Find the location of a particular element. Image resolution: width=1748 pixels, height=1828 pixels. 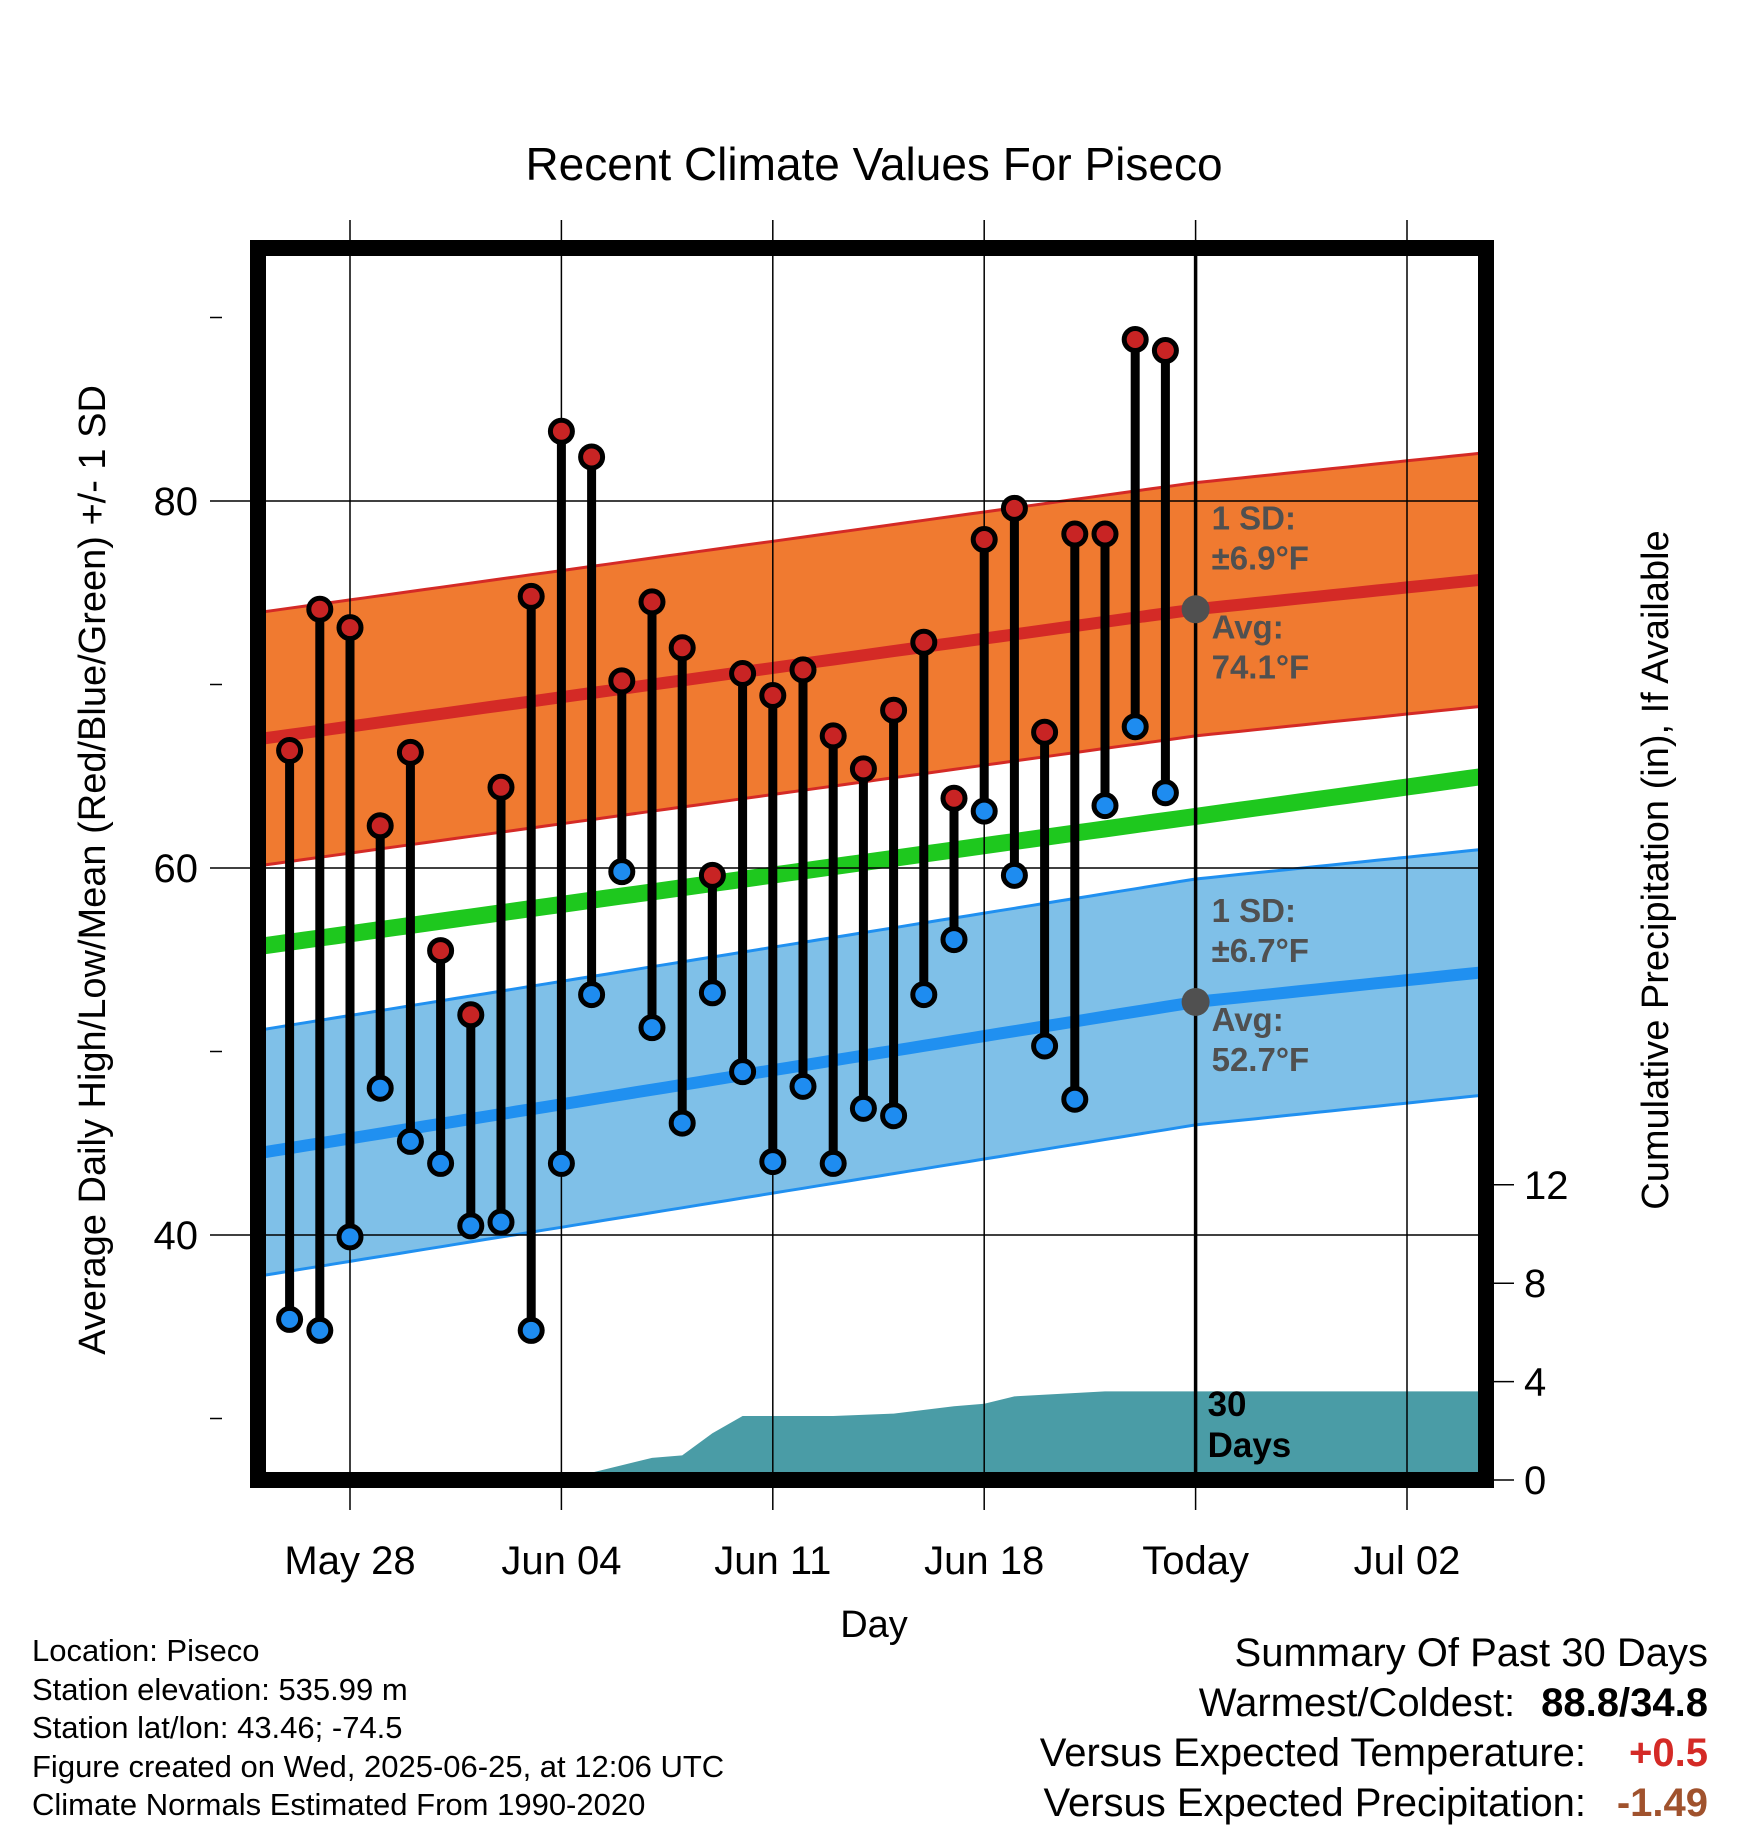

high-avg-value: 74.1°F is located at coordinates (1261, 666).